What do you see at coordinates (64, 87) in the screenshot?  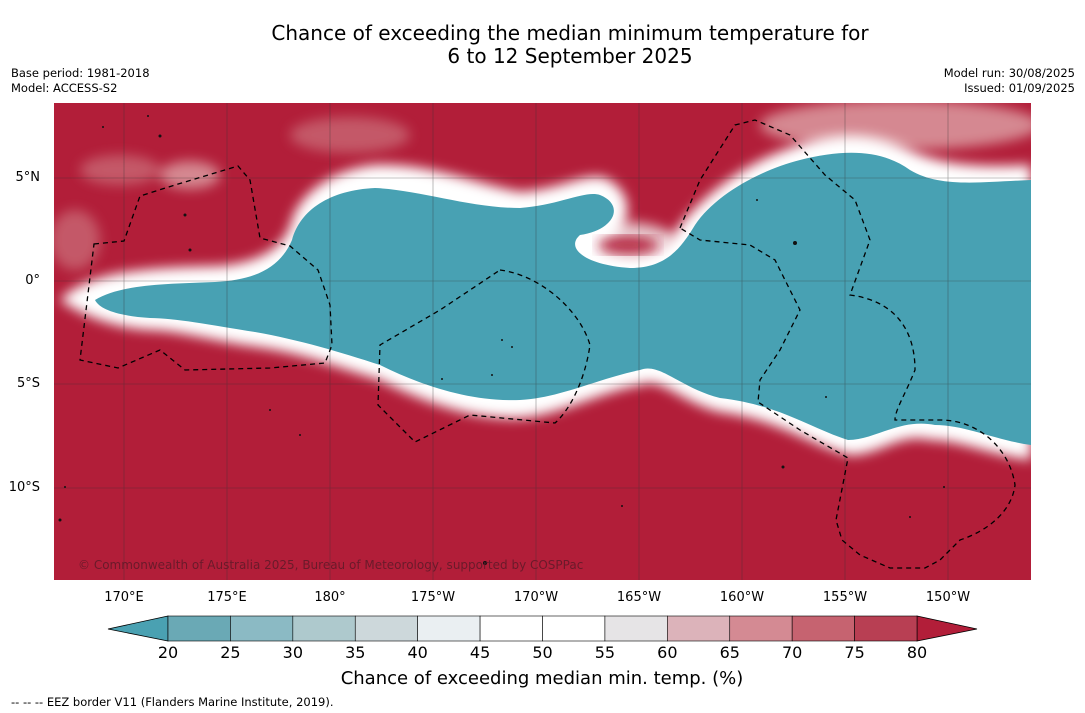 I see `model-name: Model: ACCESS-S2` at bounding box center [64, 87].